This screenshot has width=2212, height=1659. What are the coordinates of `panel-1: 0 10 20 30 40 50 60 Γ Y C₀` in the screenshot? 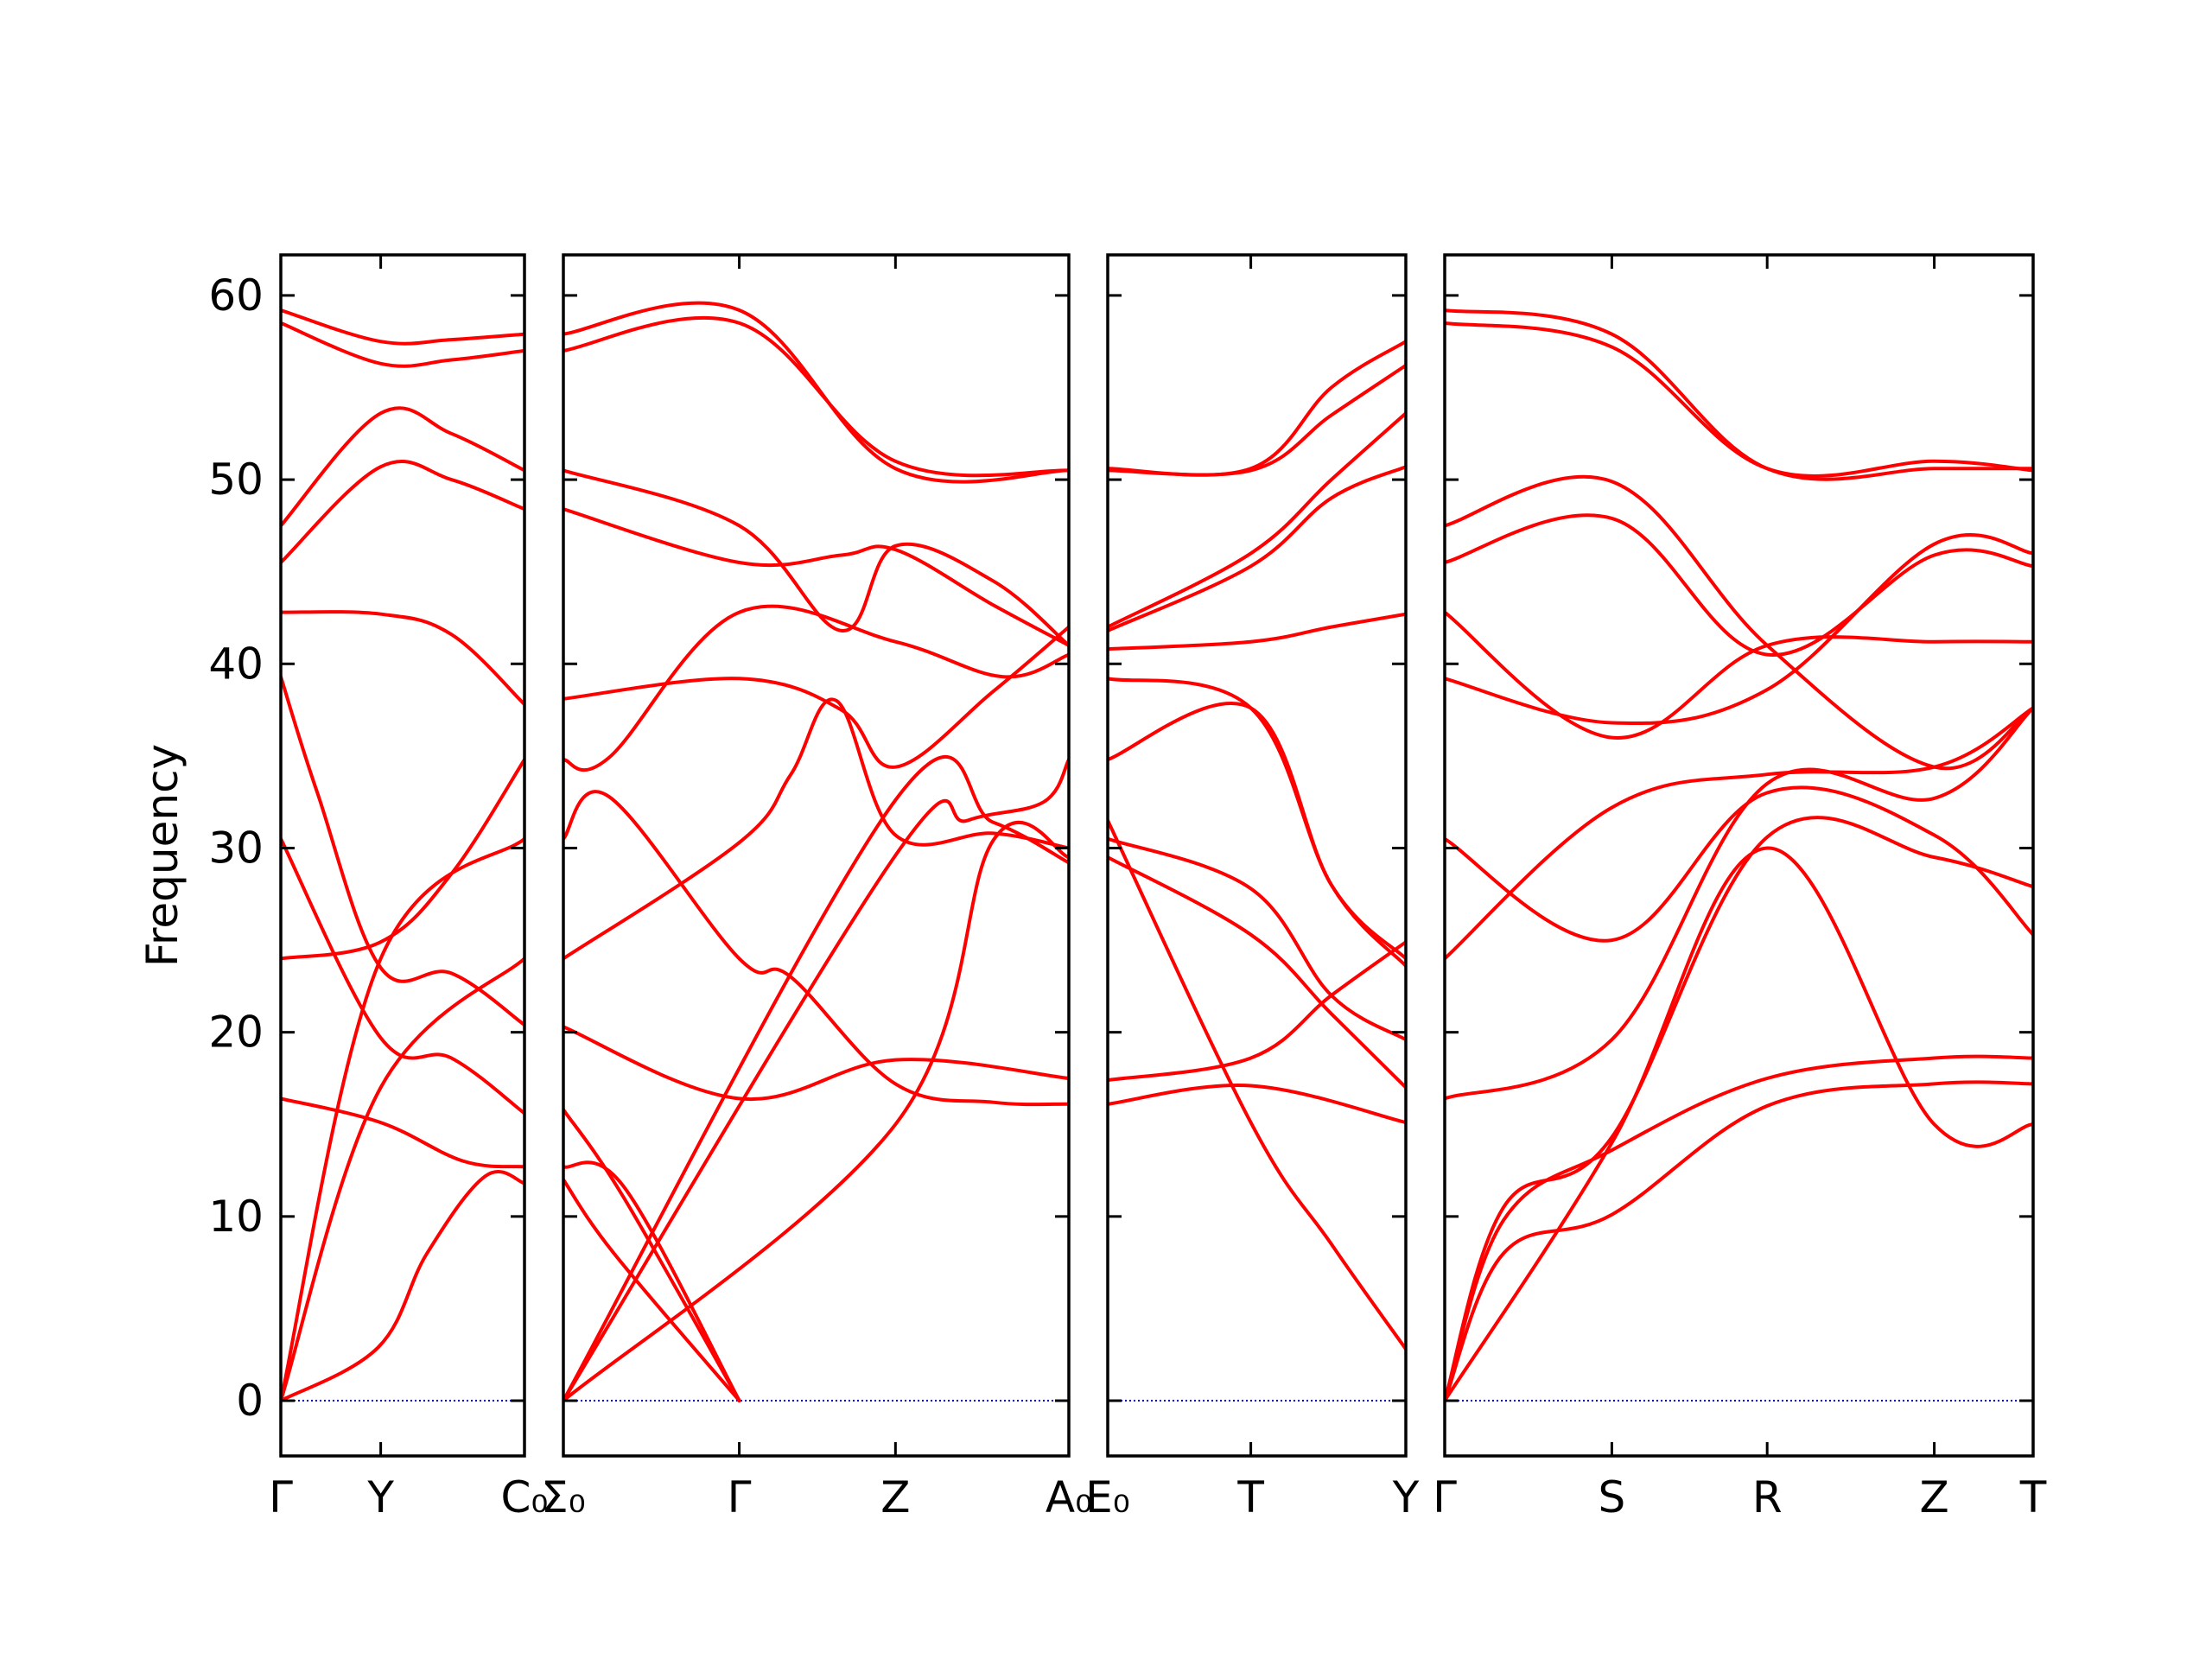 It's located at (378, 887).